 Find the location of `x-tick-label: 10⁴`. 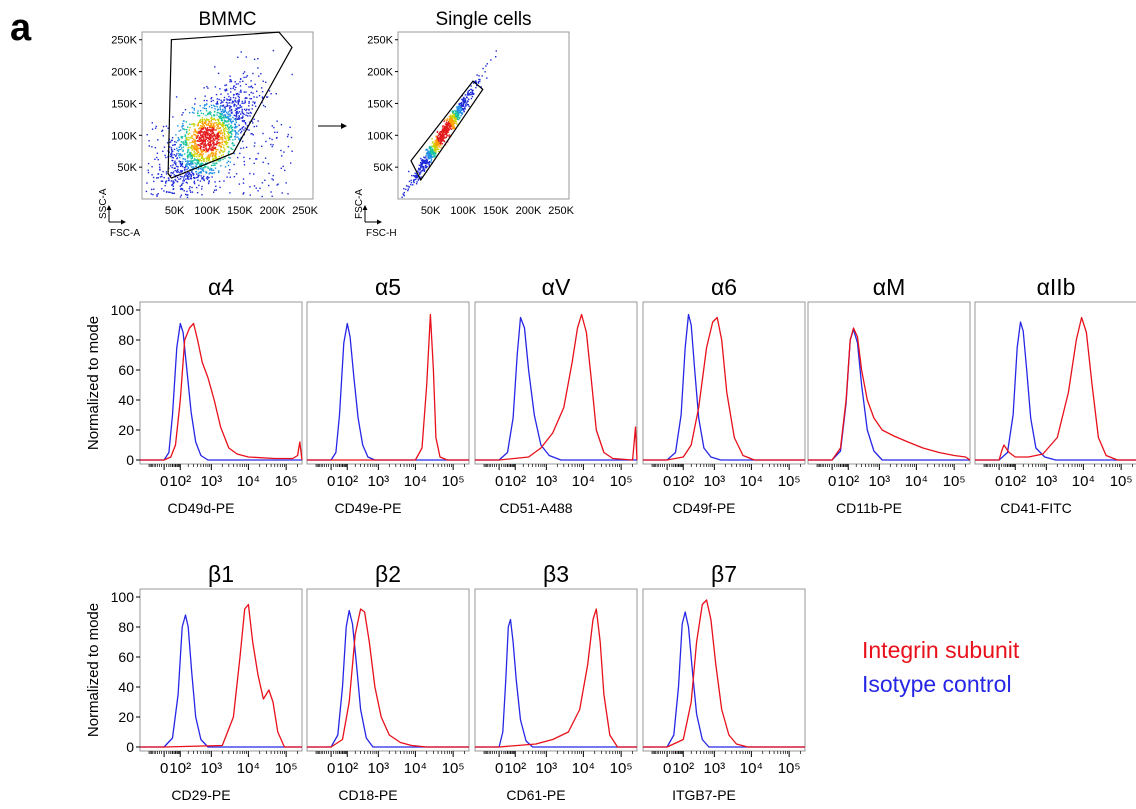

x-tick-label: 10⁴ is located at coordinates (248, 768).